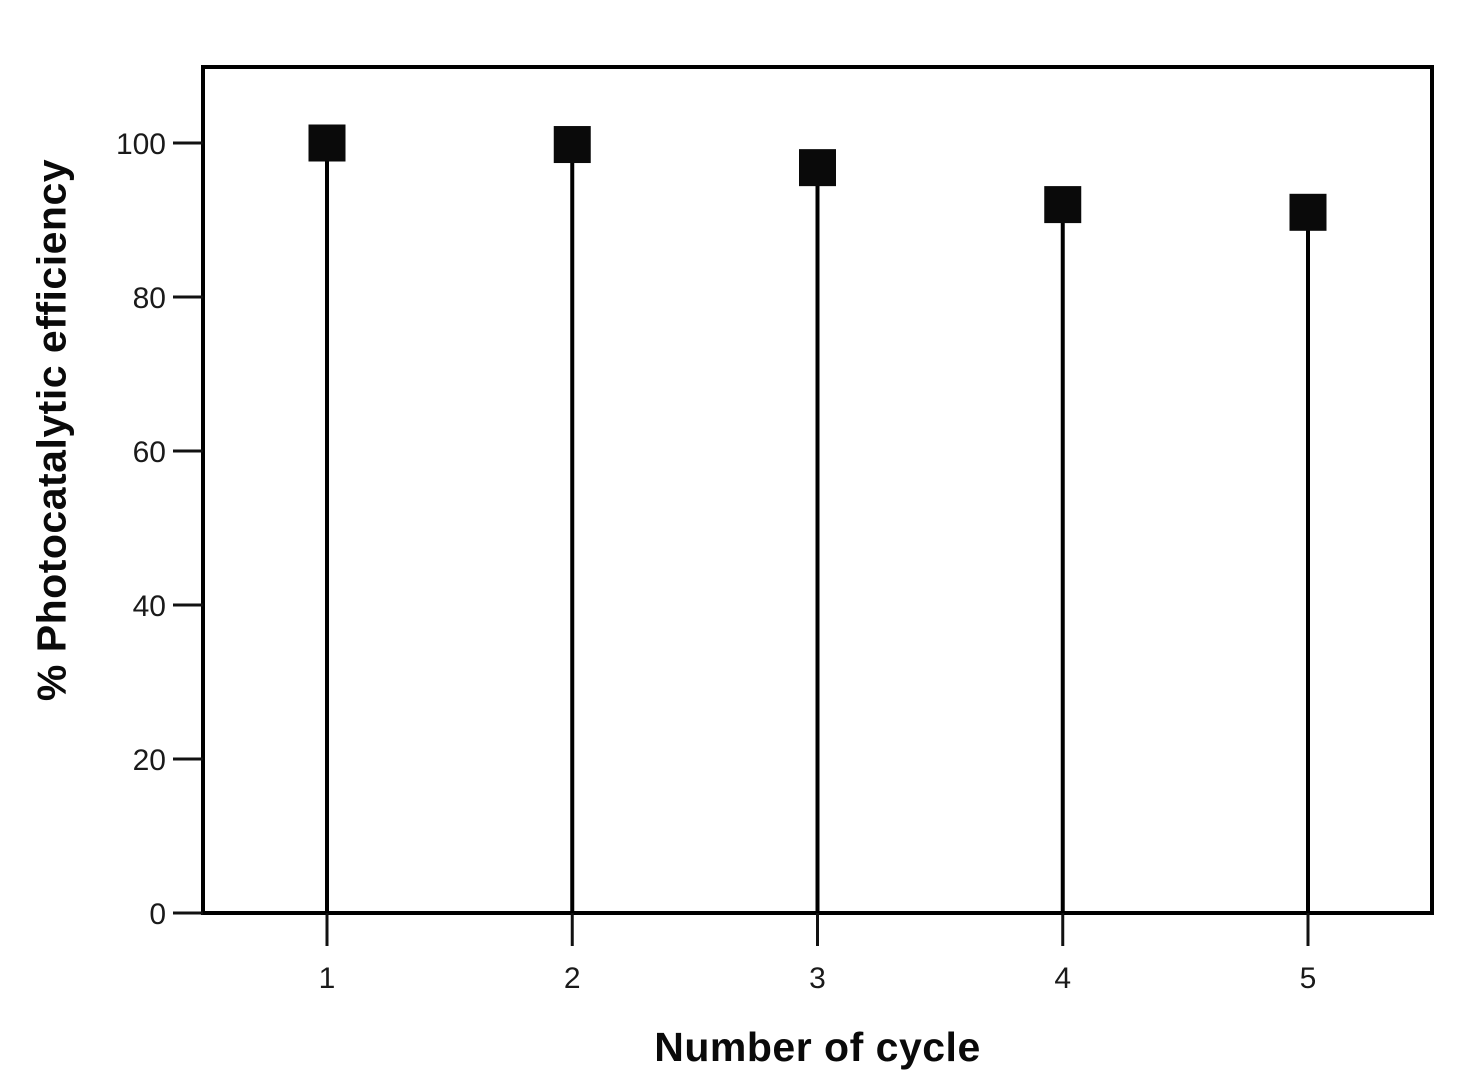 The image size is (1473, 1084). Describe the element at coordinates (149, 606) in the screenshot. I see `y-tick-label: 40` at that location.